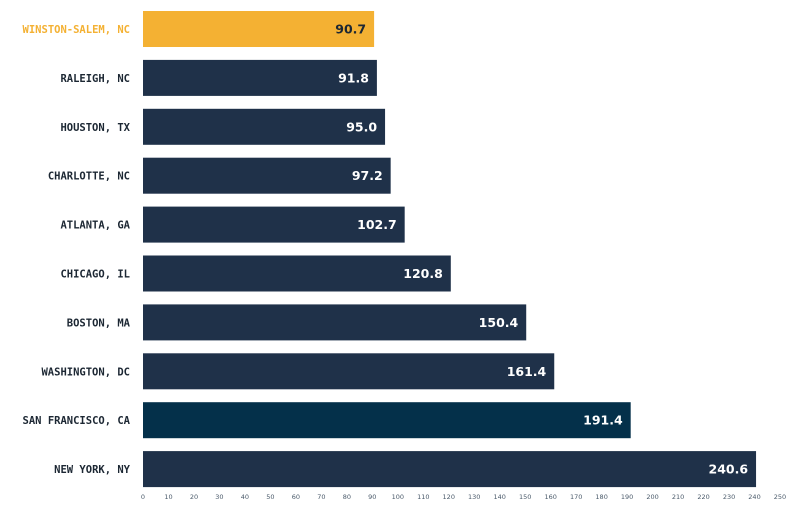  What do you see at coordinates (245, 497) in the screenshot?
I see `x-tick-label: 40` at bounding box center [245, 497].